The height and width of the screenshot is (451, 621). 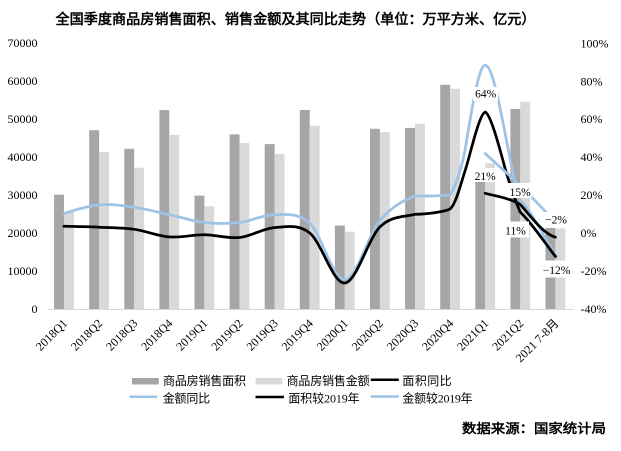 I want to click on svg-text: 60%, so click(x=592, y=119).